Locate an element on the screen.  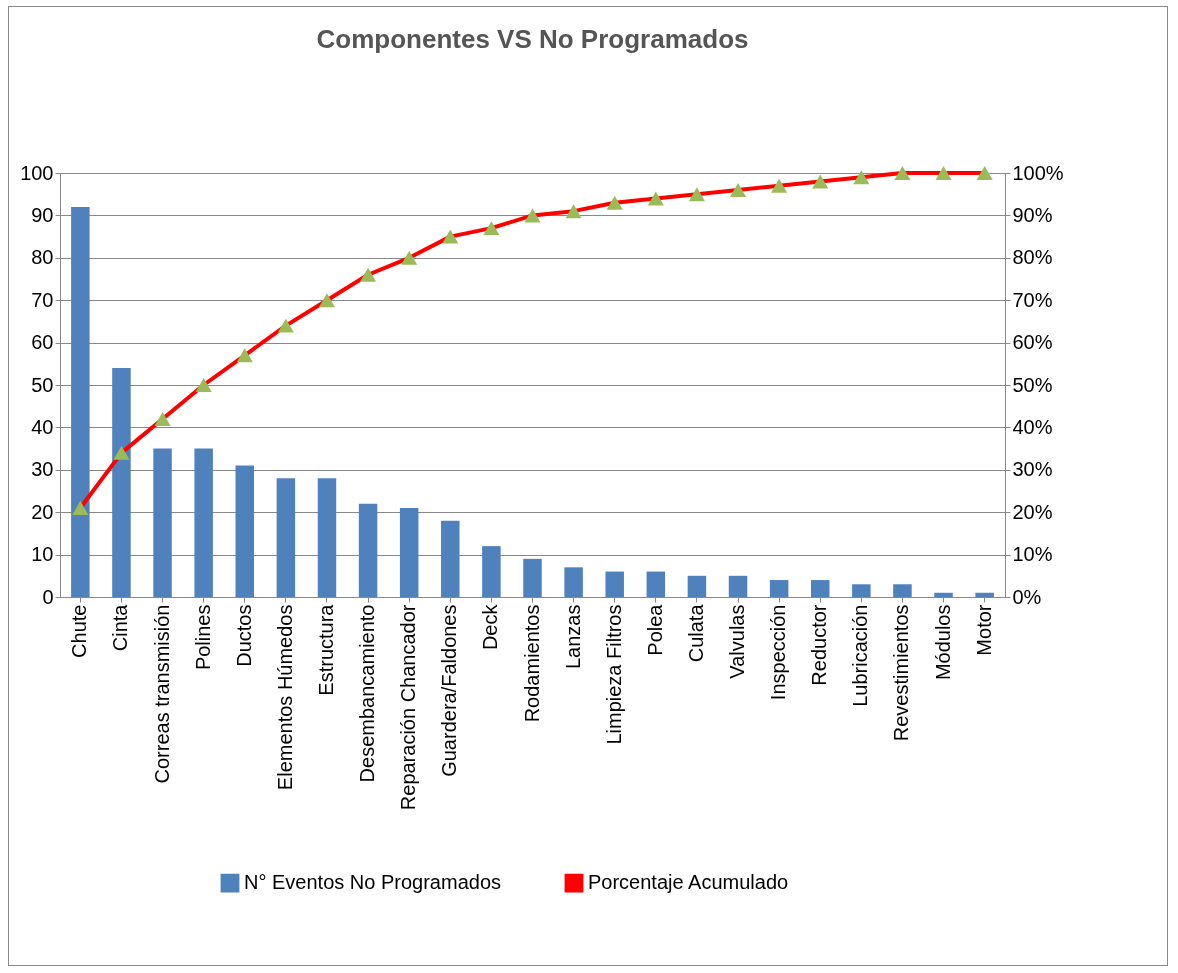
legend-label: N° Eventos No Programados is located at coordinates (373, 882).